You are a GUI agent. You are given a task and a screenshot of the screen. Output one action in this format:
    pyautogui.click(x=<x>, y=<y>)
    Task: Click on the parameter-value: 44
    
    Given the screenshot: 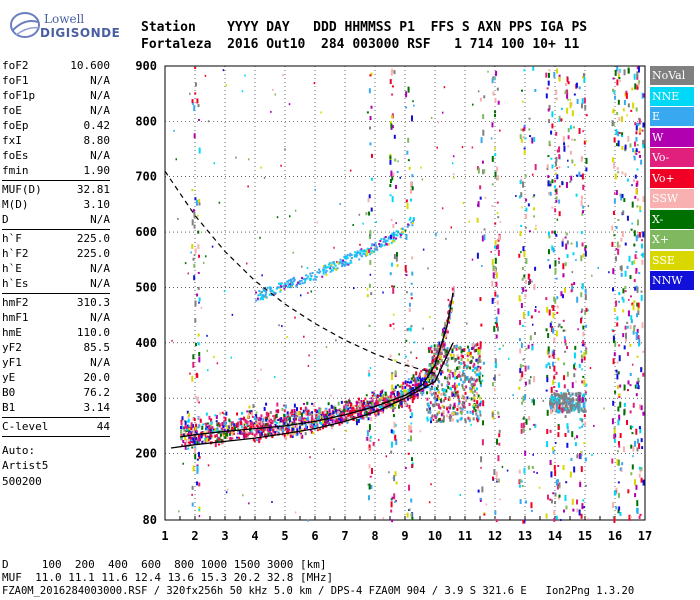 What is the action you would take?
    pyautogui.click(x=103, y=426)
    